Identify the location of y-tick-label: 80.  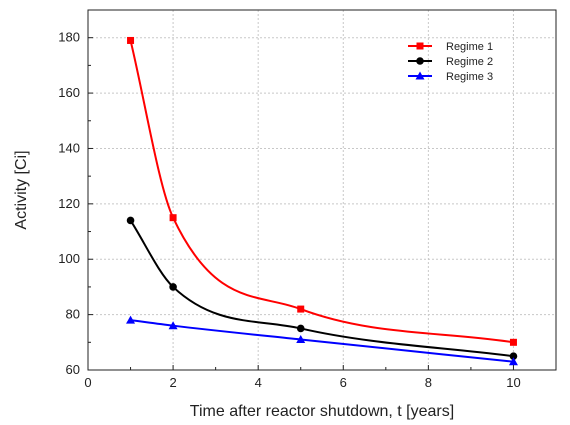
(73, 314).